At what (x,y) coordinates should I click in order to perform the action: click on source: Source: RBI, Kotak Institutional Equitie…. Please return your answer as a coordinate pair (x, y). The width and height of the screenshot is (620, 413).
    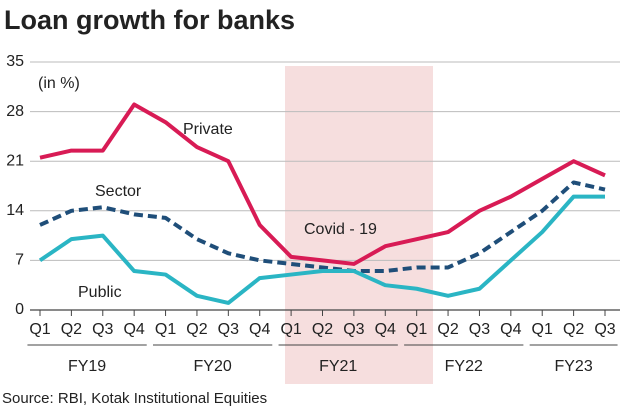
    Looking at the image, I should click on (134, 398).